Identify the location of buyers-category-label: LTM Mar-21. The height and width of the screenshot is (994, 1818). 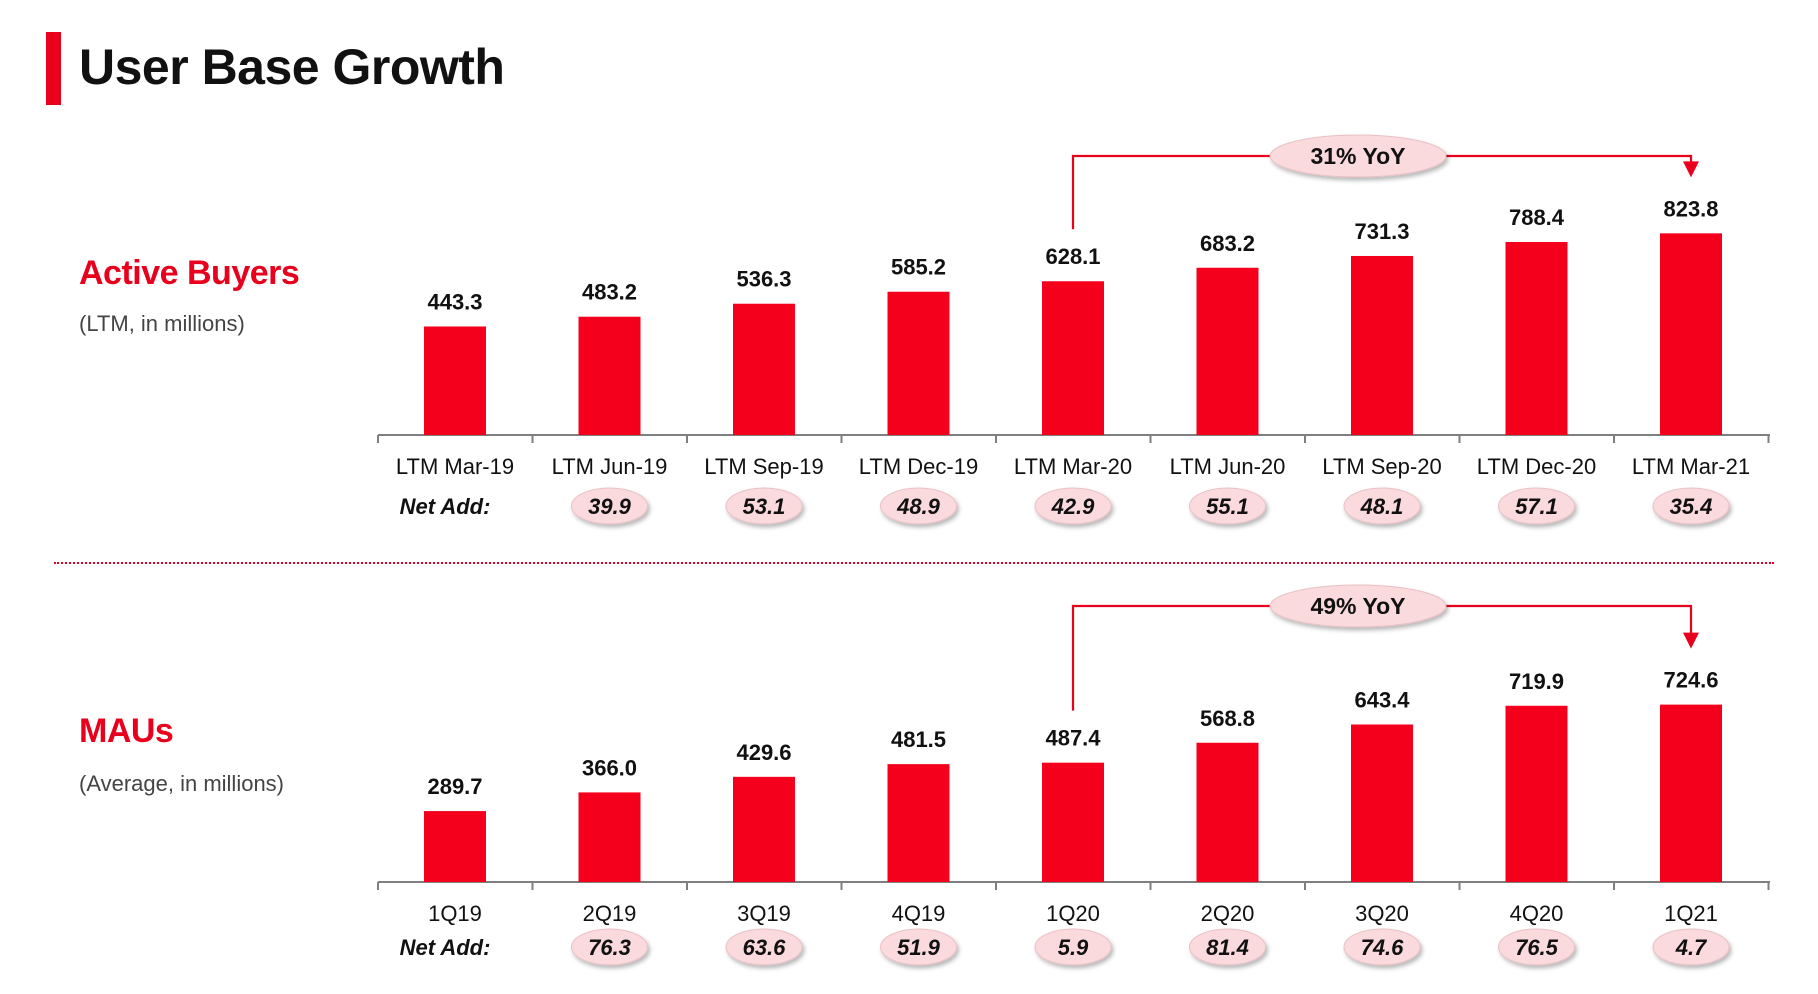
(1691, 466).